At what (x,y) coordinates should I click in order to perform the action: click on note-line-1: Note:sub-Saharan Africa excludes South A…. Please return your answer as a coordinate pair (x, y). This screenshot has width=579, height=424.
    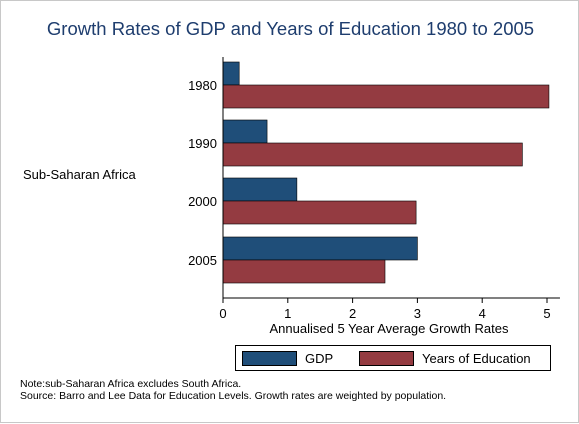
    Looking at the image, I should click on (131, 384).